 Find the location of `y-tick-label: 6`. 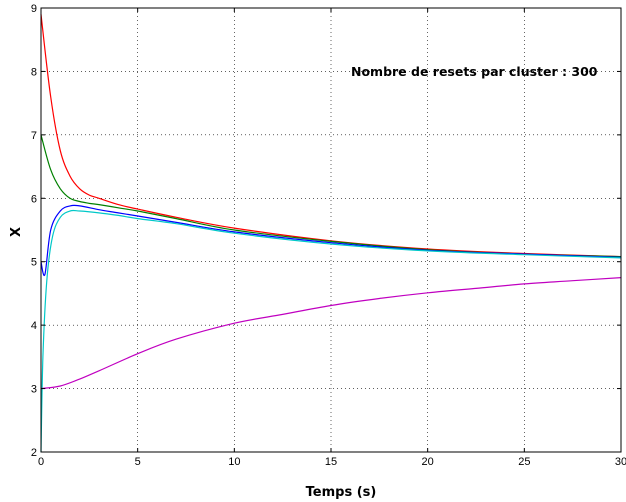

y-tick-label: 6 is located at coordinates (34, 199).